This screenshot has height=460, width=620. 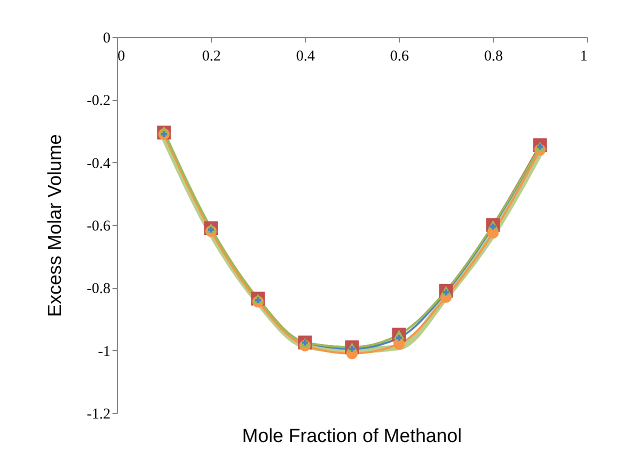 What do you see at coordinates (55, 225) in the screenshot?
I see `y-axis-title: Excess Molar Volume` at bounding box center [55, 225].